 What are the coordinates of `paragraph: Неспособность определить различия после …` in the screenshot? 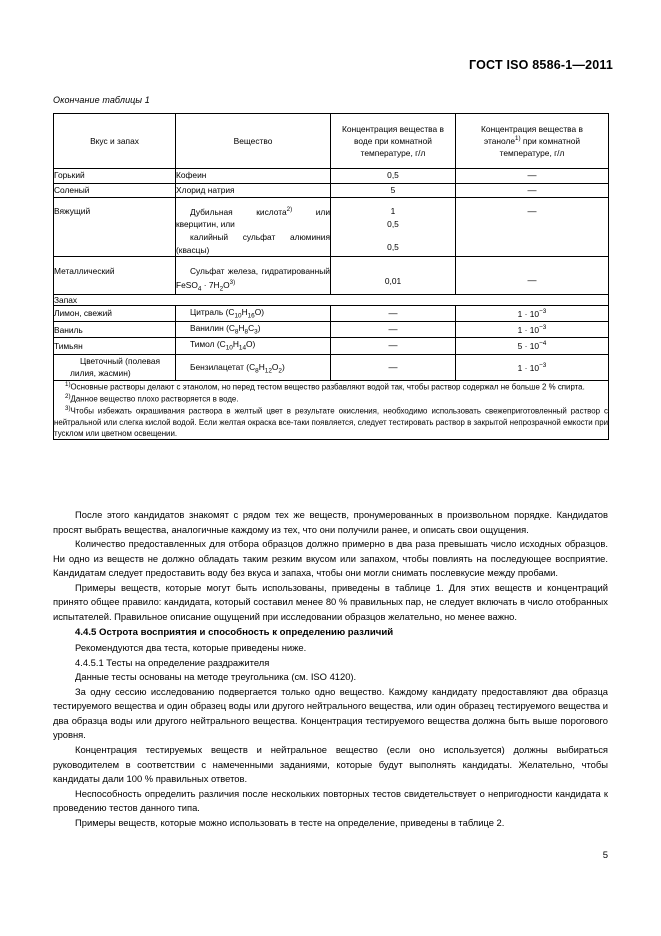 It's located at (330, 800).